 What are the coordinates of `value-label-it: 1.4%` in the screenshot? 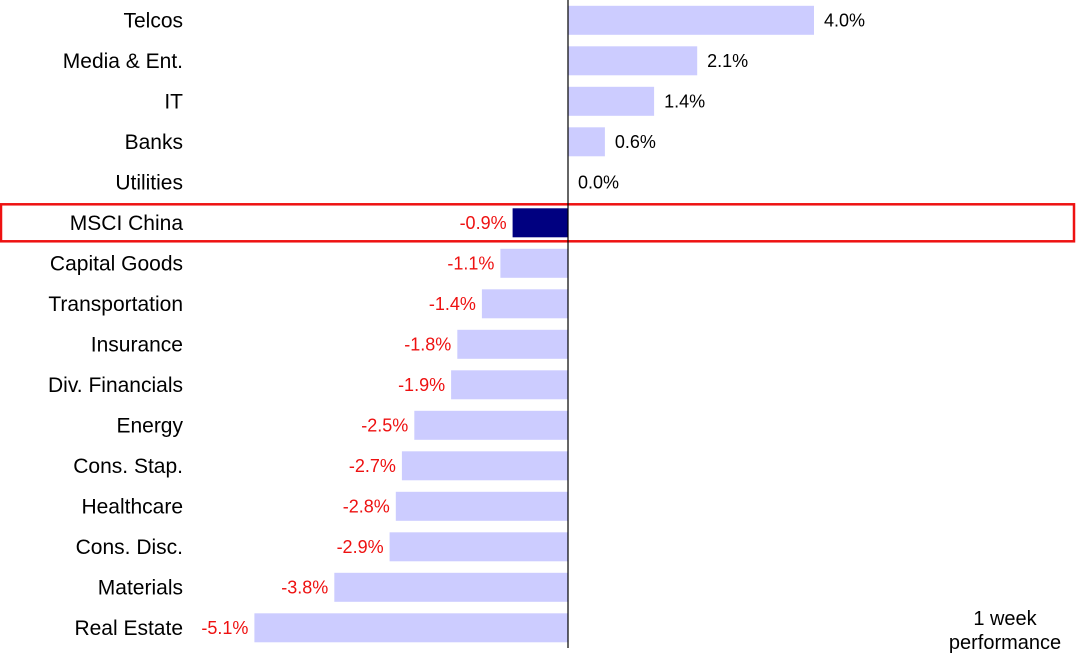 It's located at (684, 101).